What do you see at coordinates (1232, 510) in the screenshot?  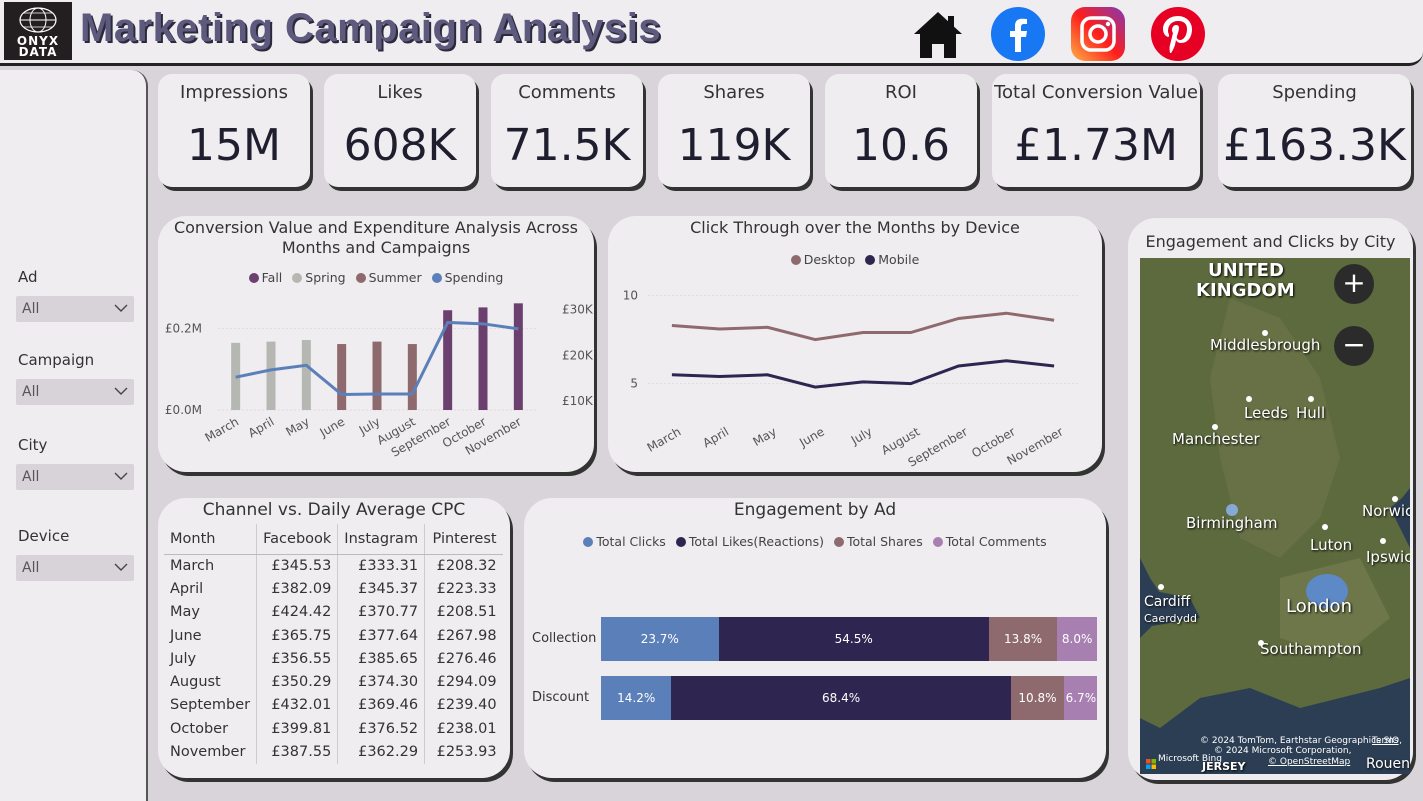 I see `birmingham-data-bubble` at bounding box center [1232, 510].